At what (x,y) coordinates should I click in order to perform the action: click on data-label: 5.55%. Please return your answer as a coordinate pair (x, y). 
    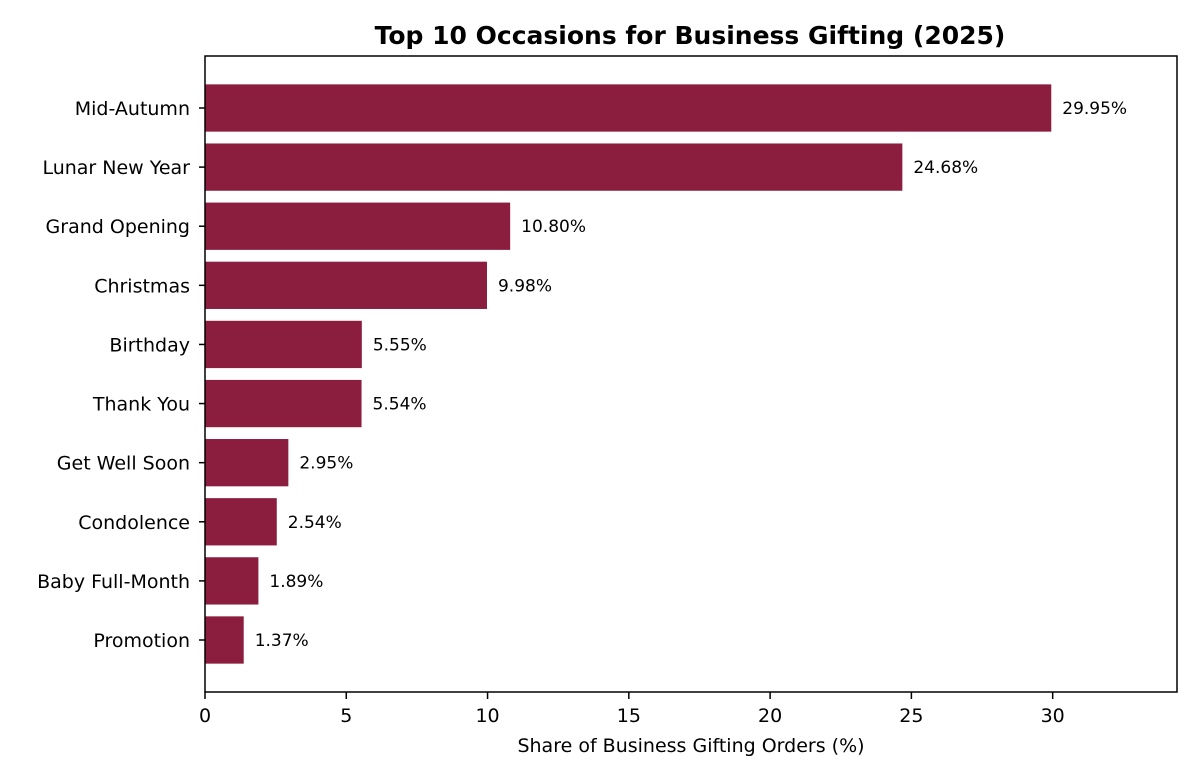
    Looking at the image, I should click on (400, 345).